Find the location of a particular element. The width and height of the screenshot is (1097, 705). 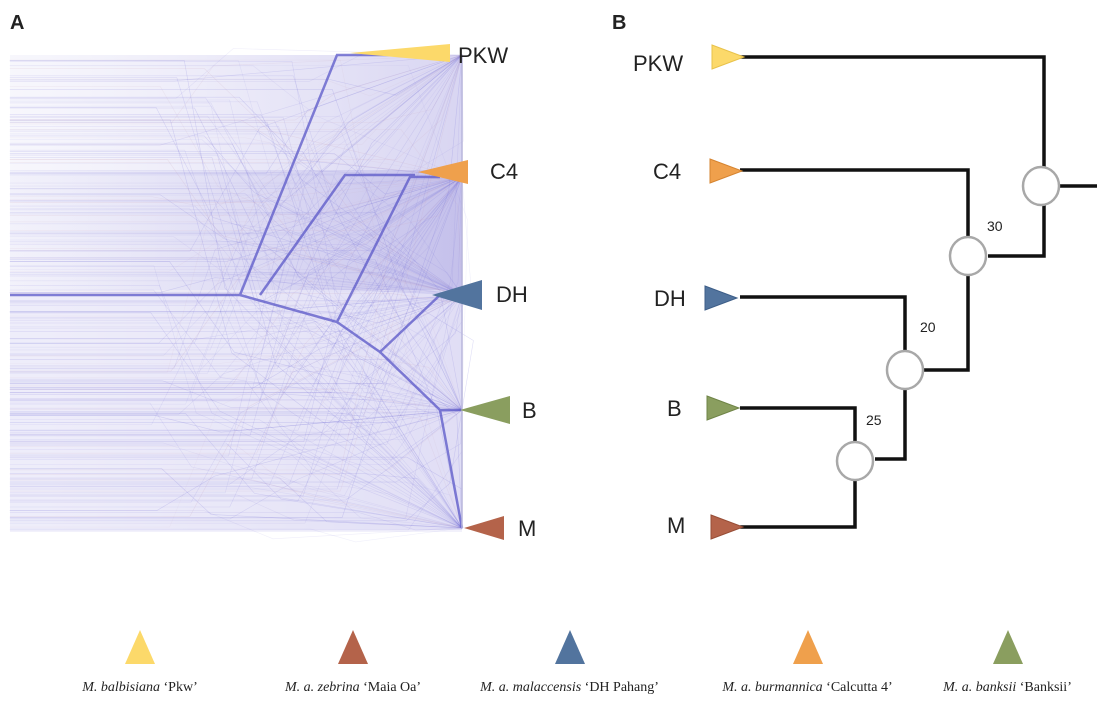

legend-species-dh: M. a. malaccensis is located at coordinates (531, 687).